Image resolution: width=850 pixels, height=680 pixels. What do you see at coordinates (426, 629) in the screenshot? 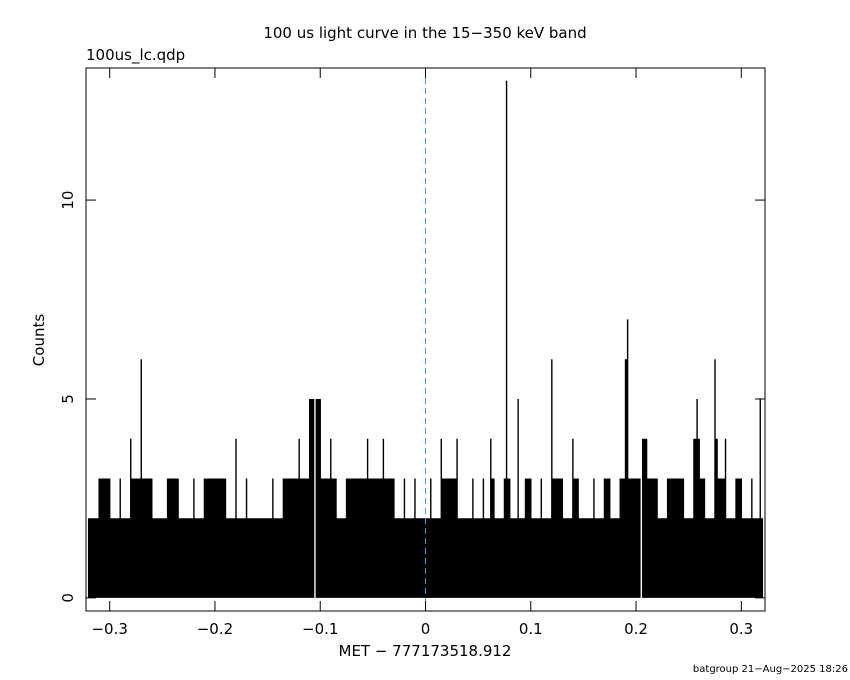
I see `x-tick-label: 0` at bounding box center [426, 629].